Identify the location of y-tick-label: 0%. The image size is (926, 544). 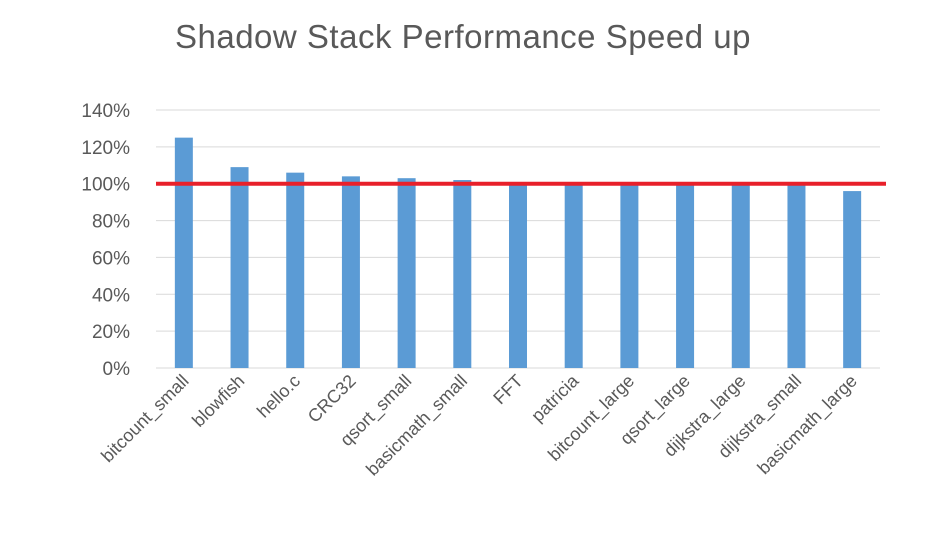
(117, 369).